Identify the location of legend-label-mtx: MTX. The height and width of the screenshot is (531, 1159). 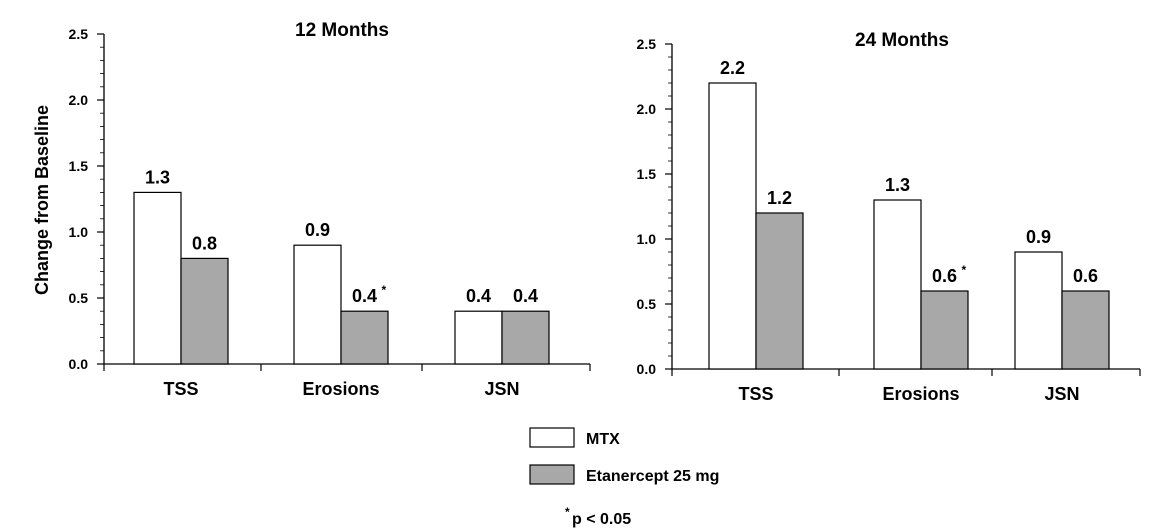
(603, 439).